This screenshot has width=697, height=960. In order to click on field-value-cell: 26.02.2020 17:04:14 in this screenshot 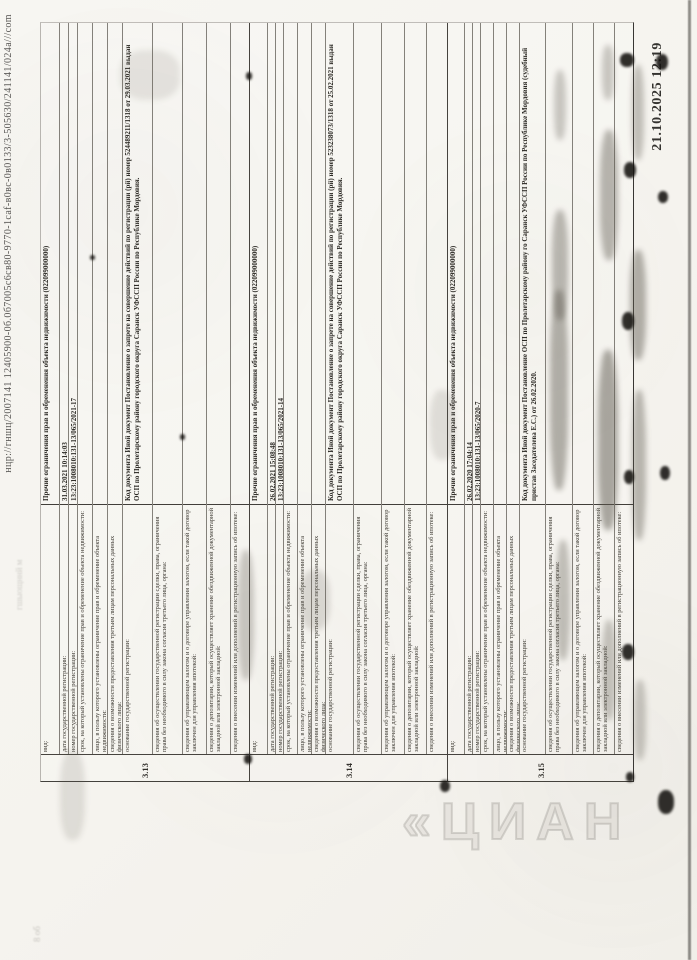, I will do `click(469, 471)`.